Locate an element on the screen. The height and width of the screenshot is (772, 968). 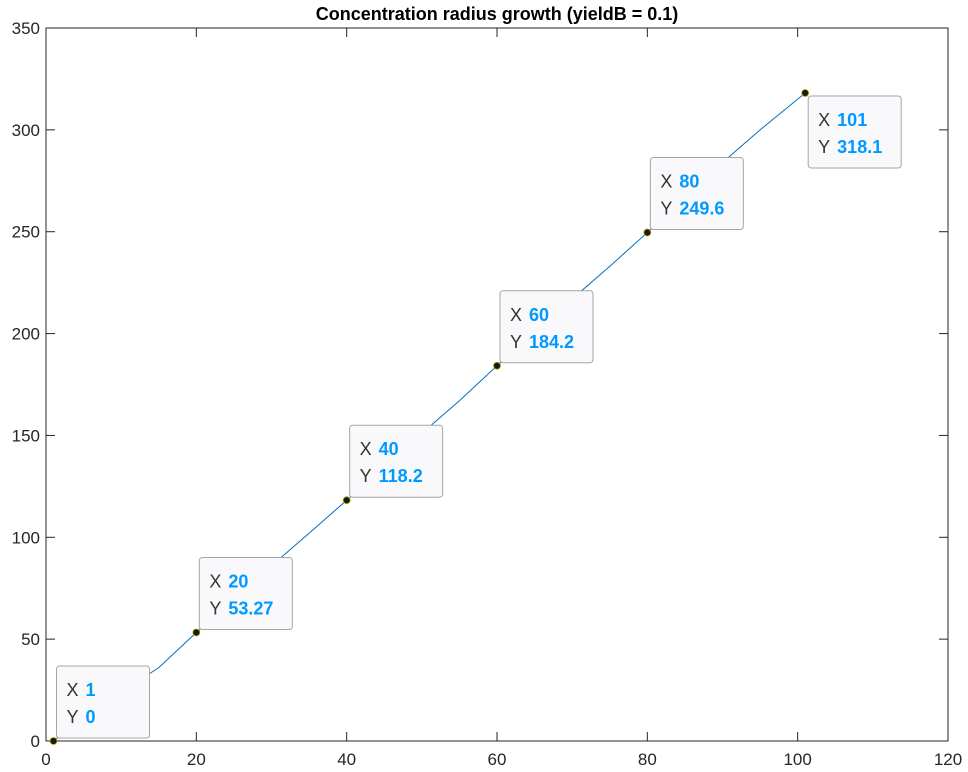
x-tick-label: 40 is located at coordinates (346, 759).